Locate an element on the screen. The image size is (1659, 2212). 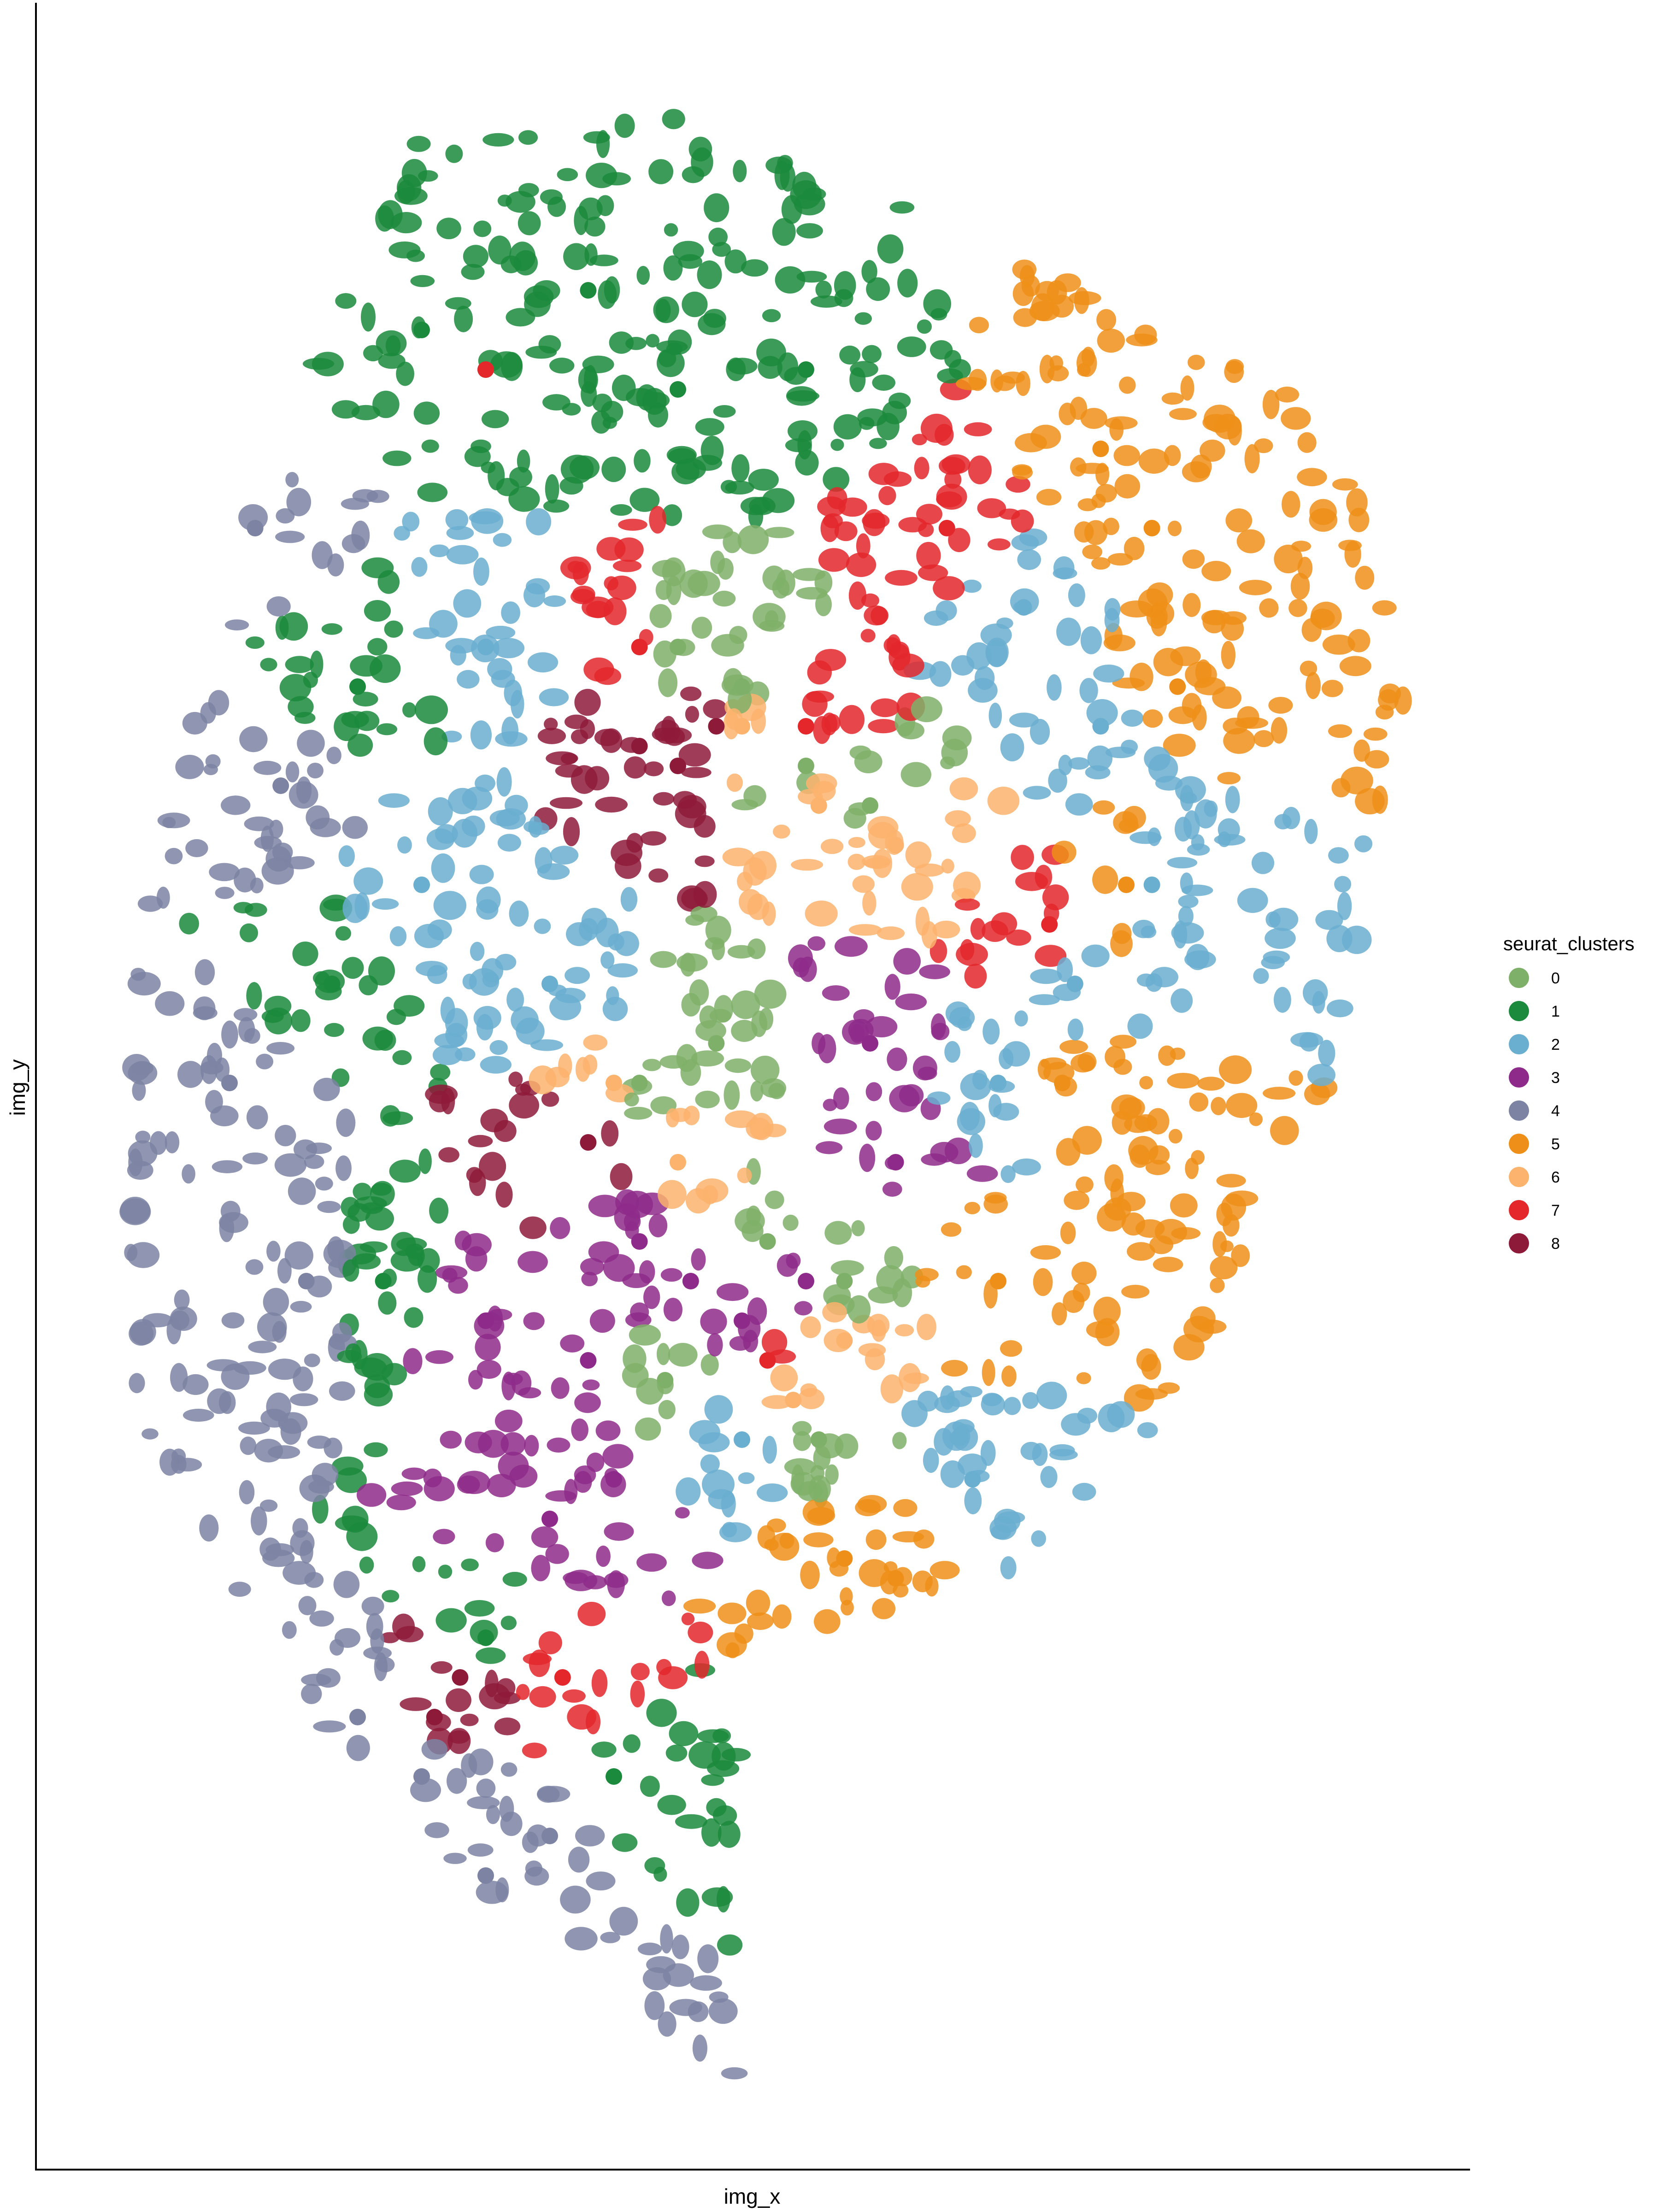
legend: seurat_clusters 0 1 2 3 4 5 6 7 8 is located at coordinates (1569, 1093).